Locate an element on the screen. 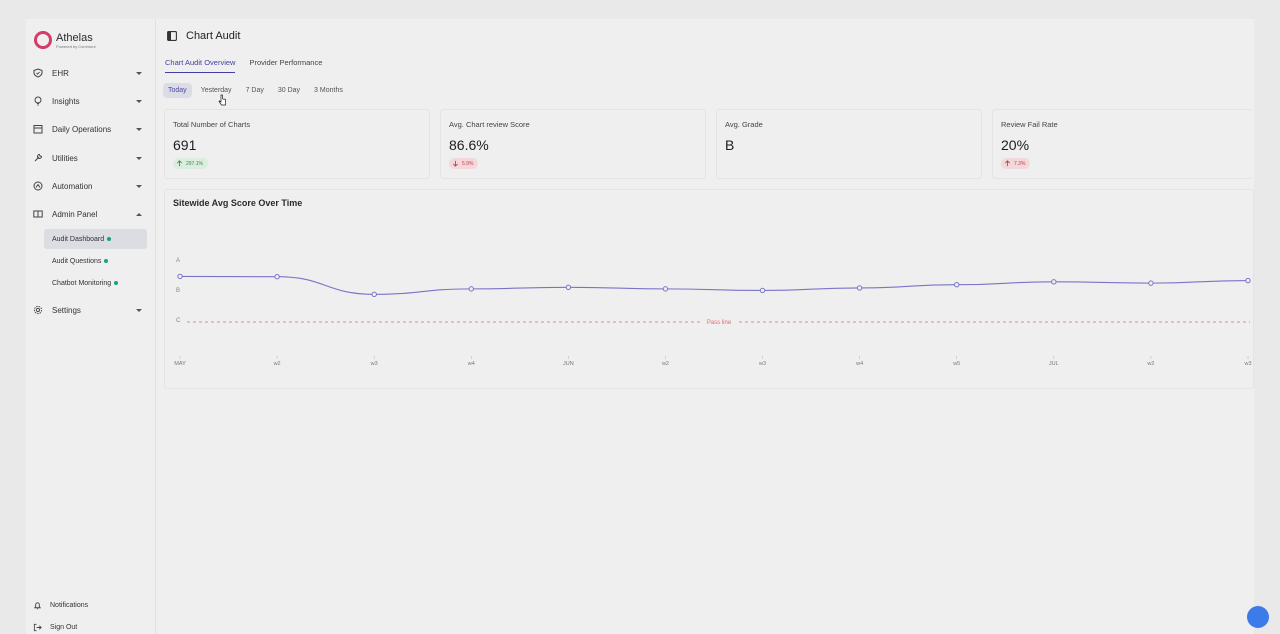  stat-card-value: B is located at coordinates (730, 145).